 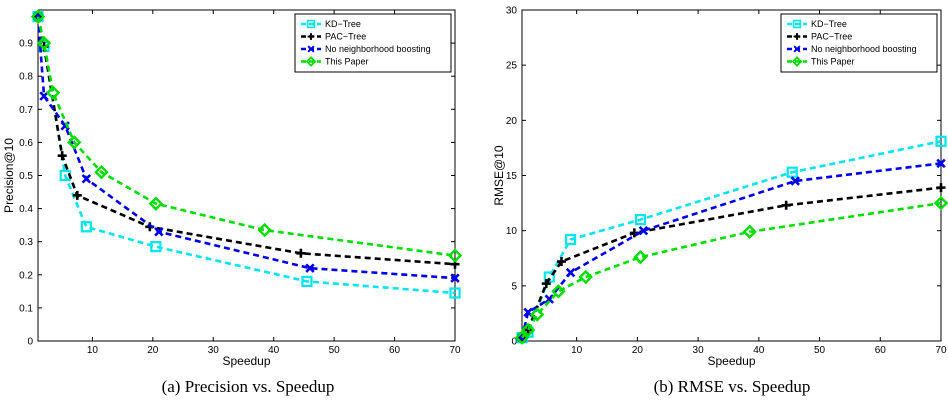 I want to click on legend-label-a-0: KD−Tree, so click(x=343, y=24).